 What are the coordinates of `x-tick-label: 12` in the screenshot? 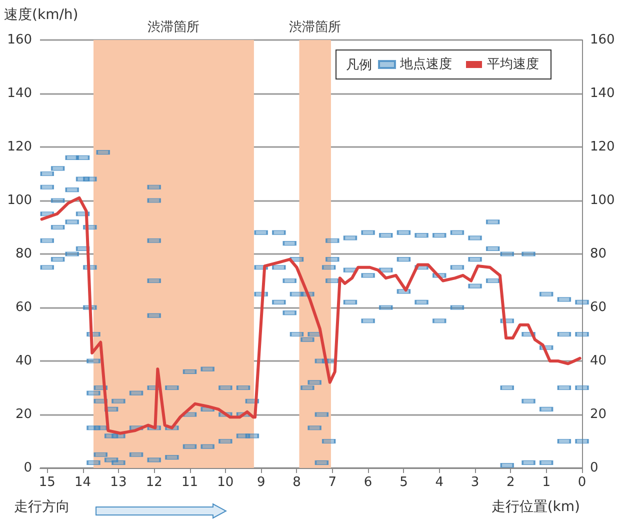 It's located at (154, 482).